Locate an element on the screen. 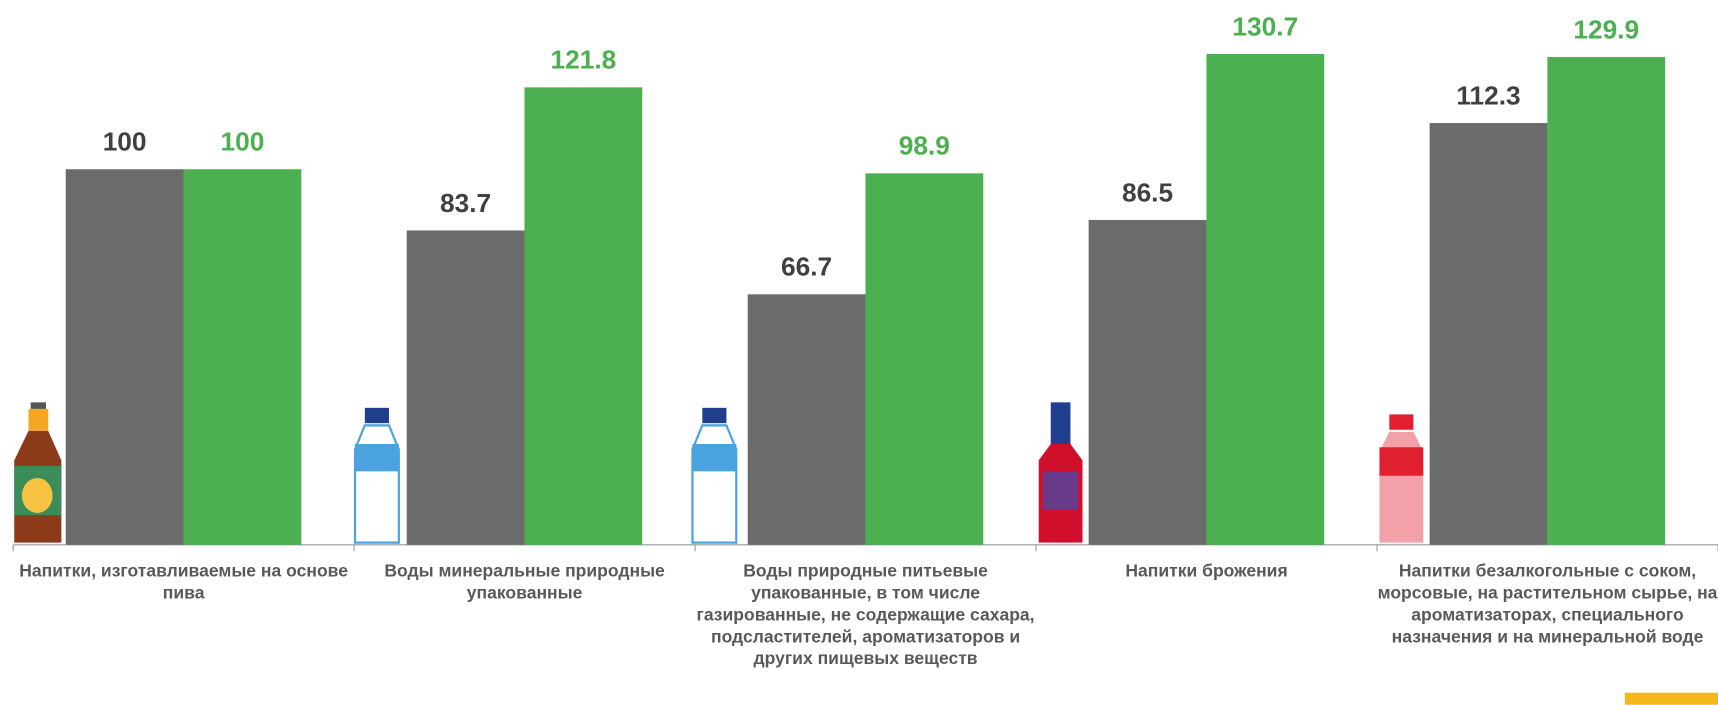  category-label: Напитки, изготавливаемые на основе пива is located at coordinates (183, 582).